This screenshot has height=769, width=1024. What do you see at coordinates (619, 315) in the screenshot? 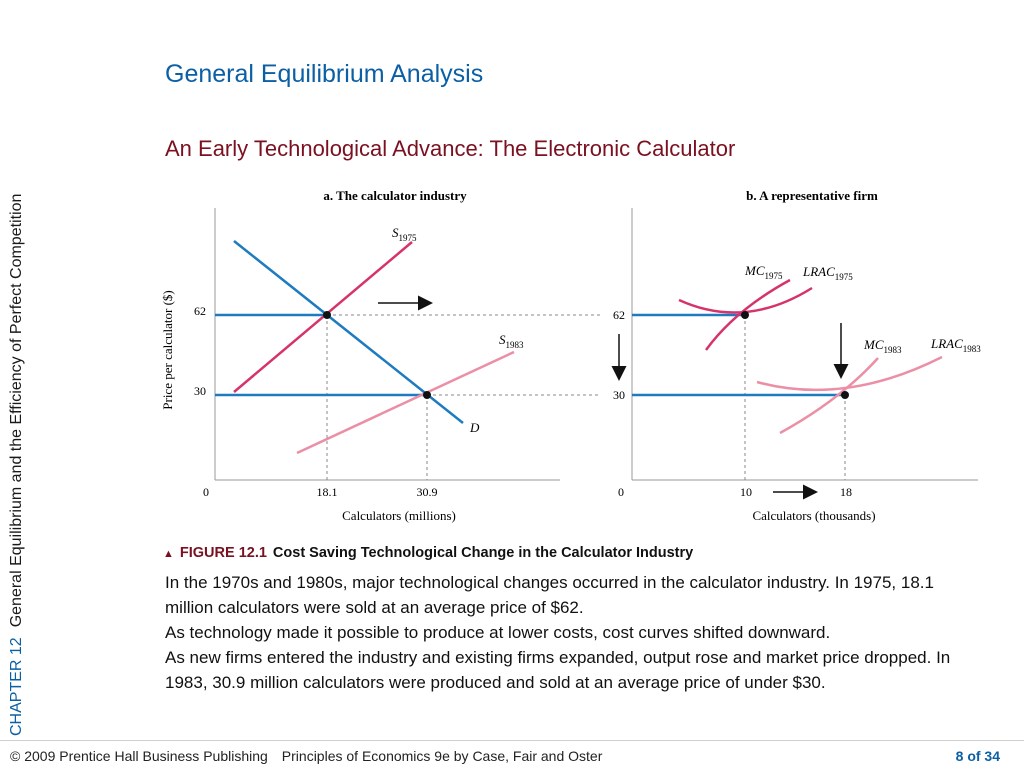
I see `panel-b-ytick-62: 62` at bounding box center [619, 315].